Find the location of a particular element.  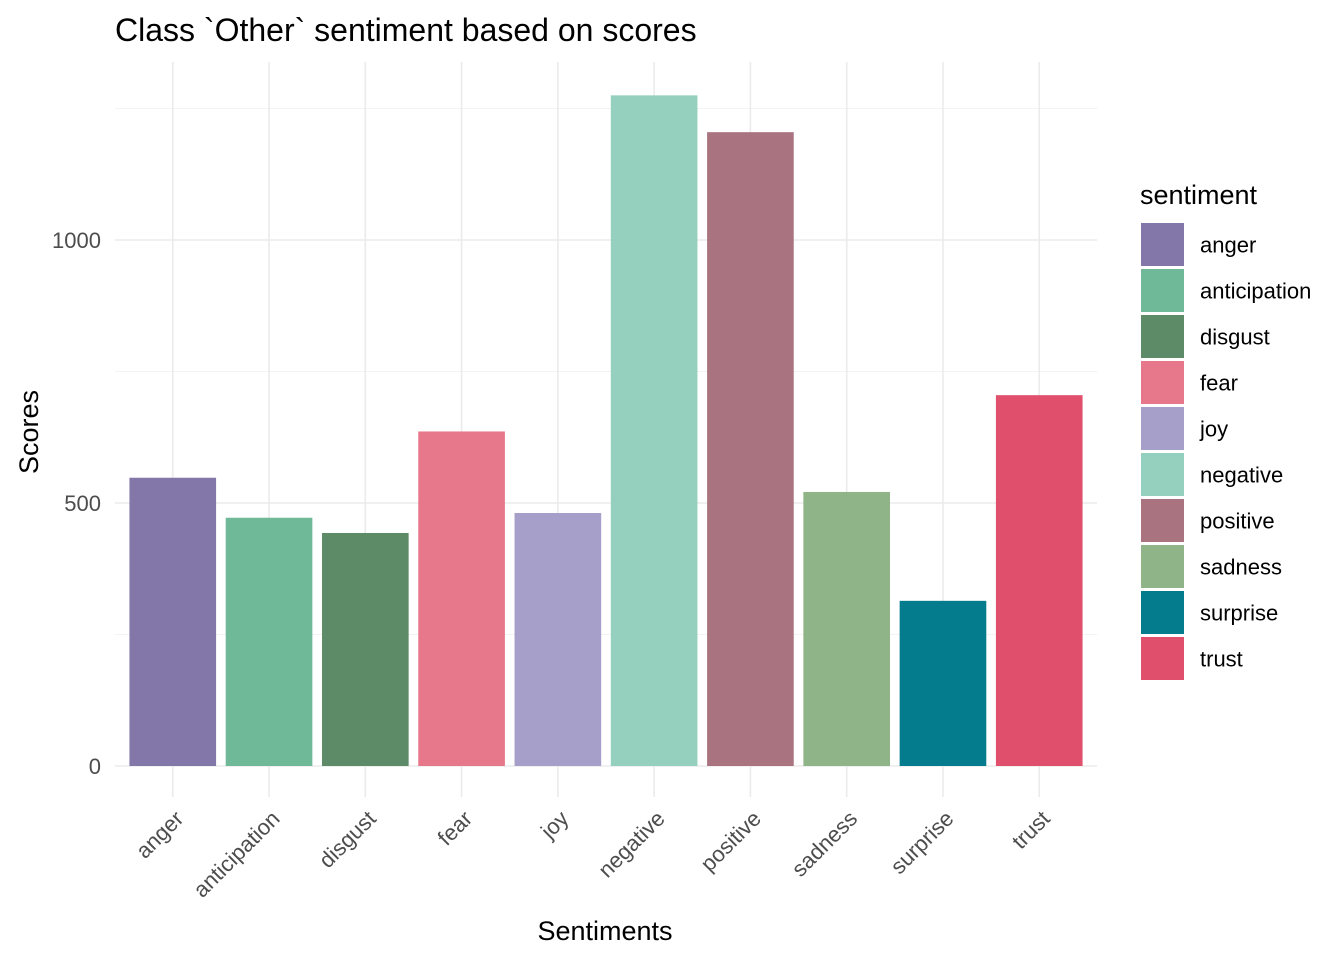

legend-label: anticipation is located at coordinates (1255, 291).